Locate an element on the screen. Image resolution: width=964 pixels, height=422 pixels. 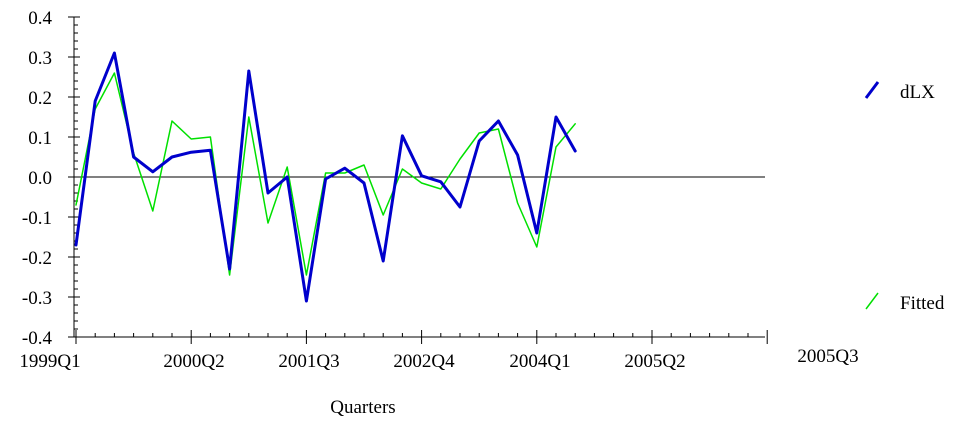
x-axis-title: Quarters is located at coordinates (362, 407).